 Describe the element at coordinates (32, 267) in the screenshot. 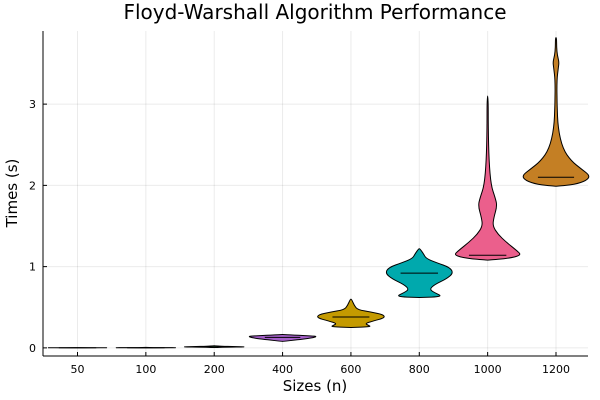

I see `y-tick-label: 1` at that location.